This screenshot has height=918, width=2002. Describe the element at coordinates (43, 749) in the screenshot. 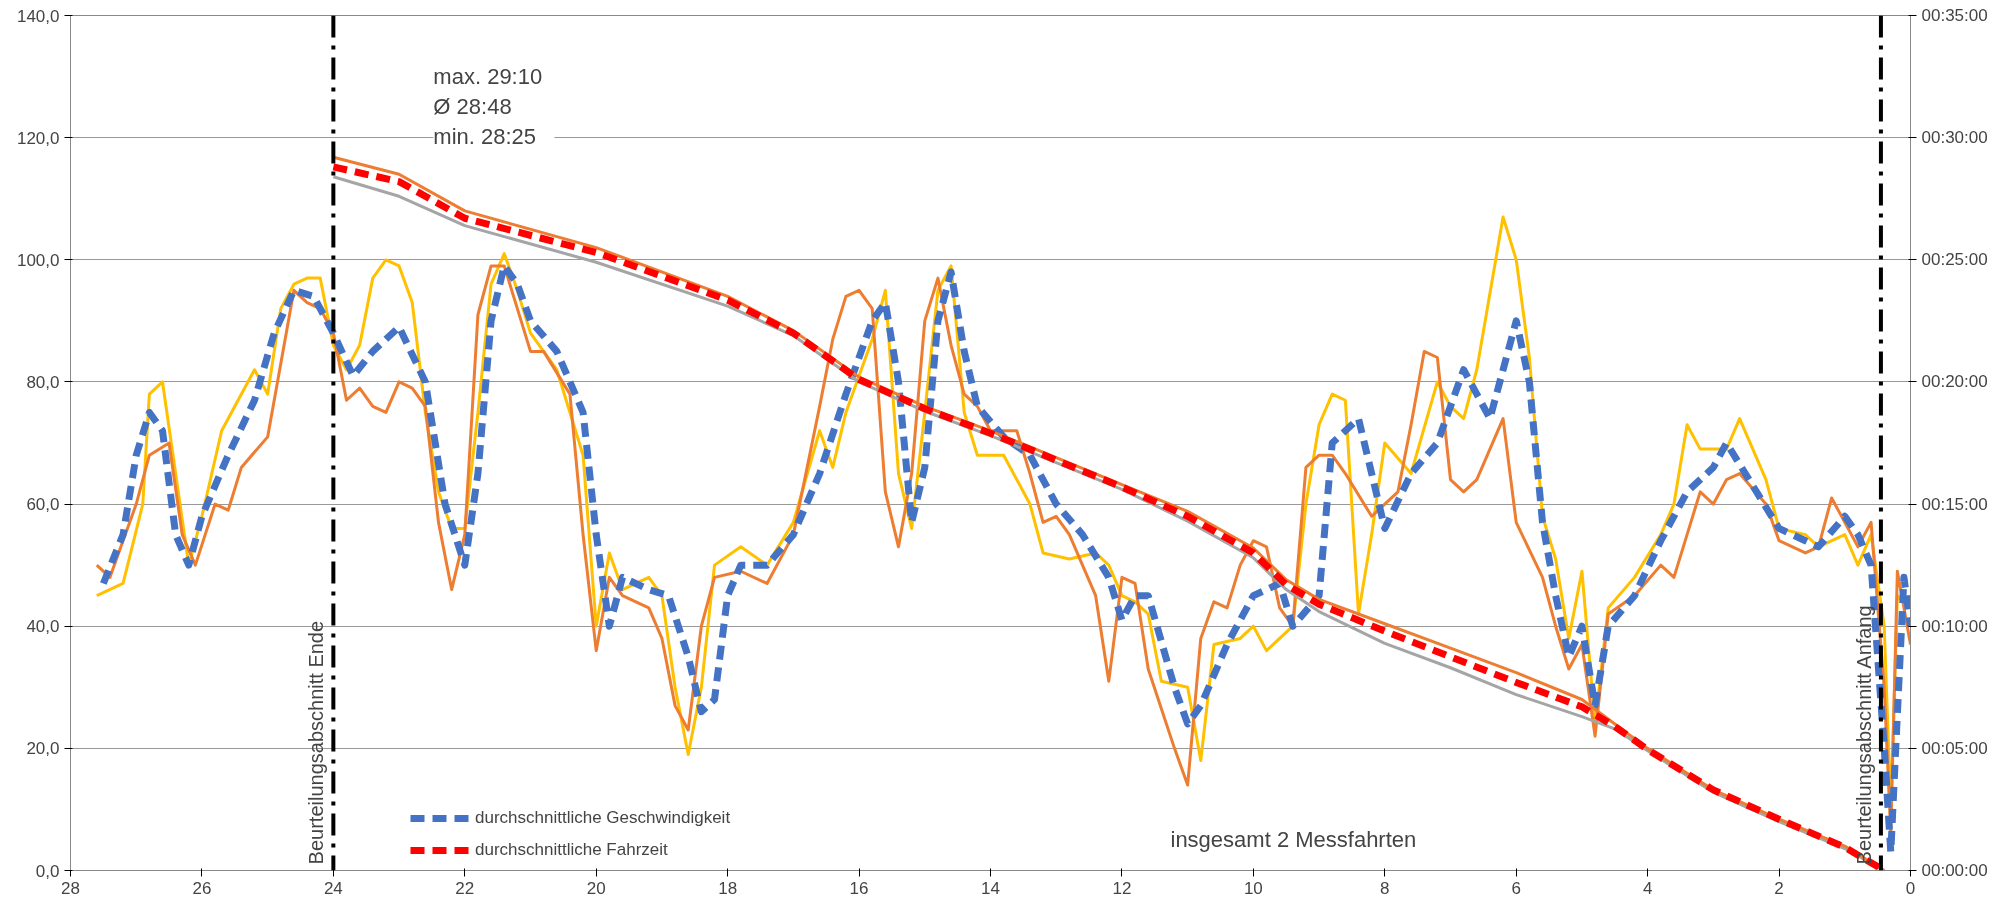

I see `y-tick-label: 20,0` at that location.